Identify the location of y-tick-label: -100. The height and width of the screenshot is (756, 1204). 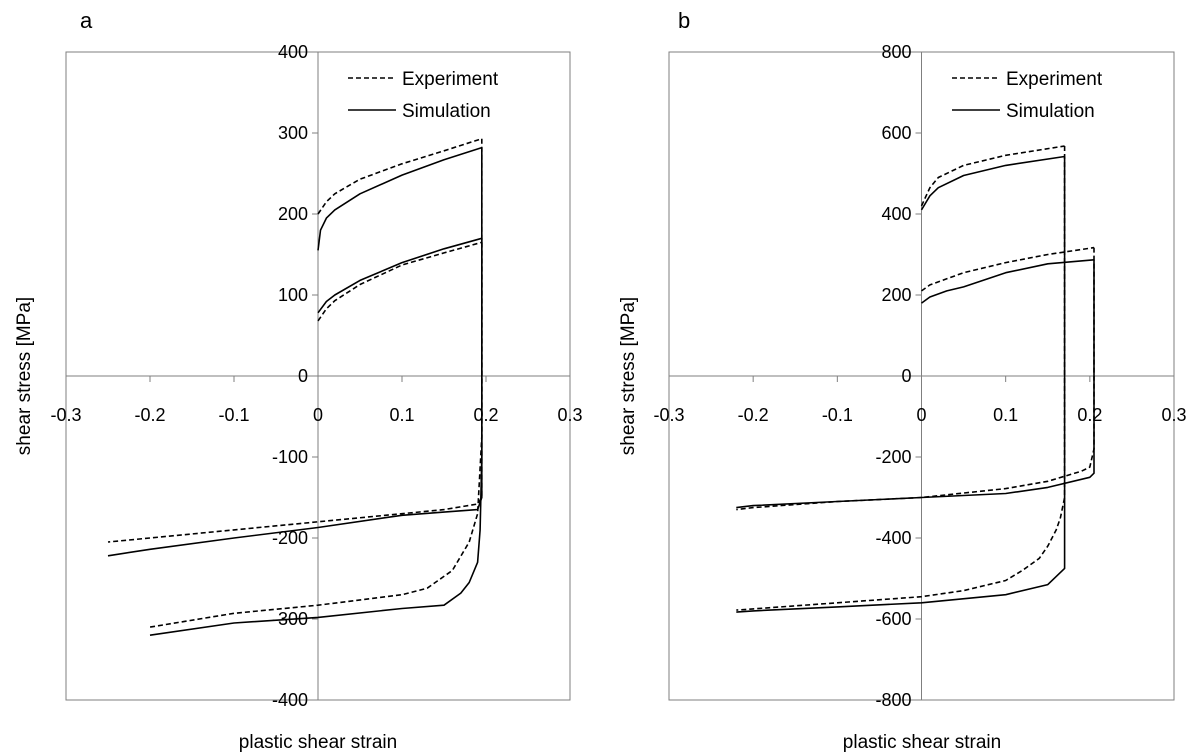
(290, 457).